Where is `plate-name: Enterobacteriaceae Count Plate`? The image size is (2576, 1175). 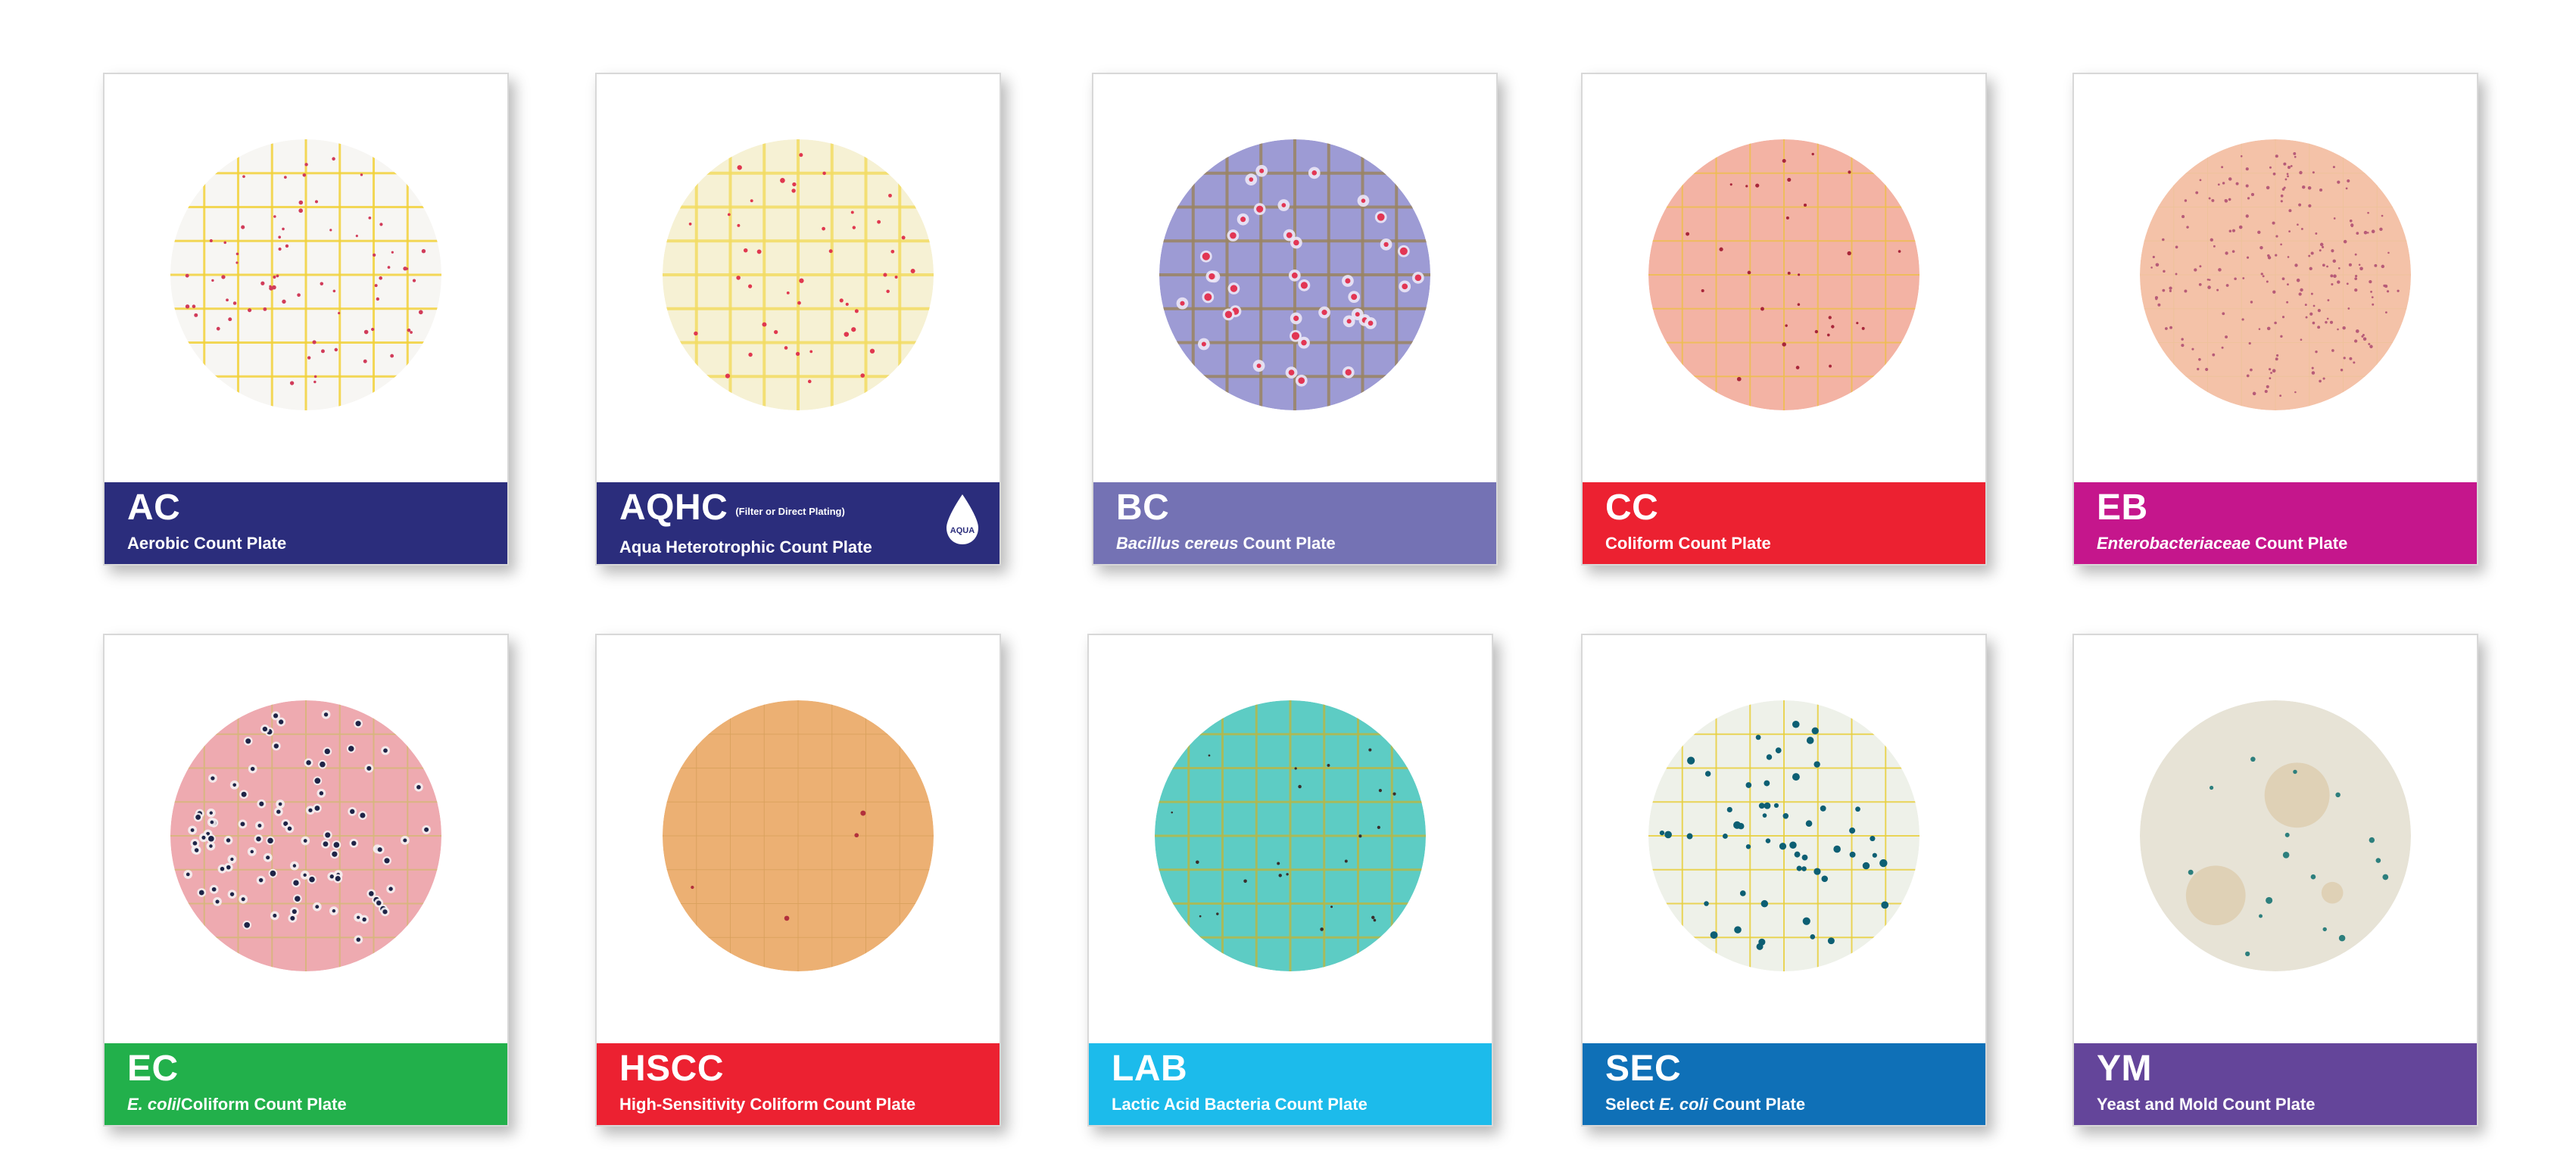
plate-name: Enterobacteriaceae Count Plate is located at coordinates (2287, 543).